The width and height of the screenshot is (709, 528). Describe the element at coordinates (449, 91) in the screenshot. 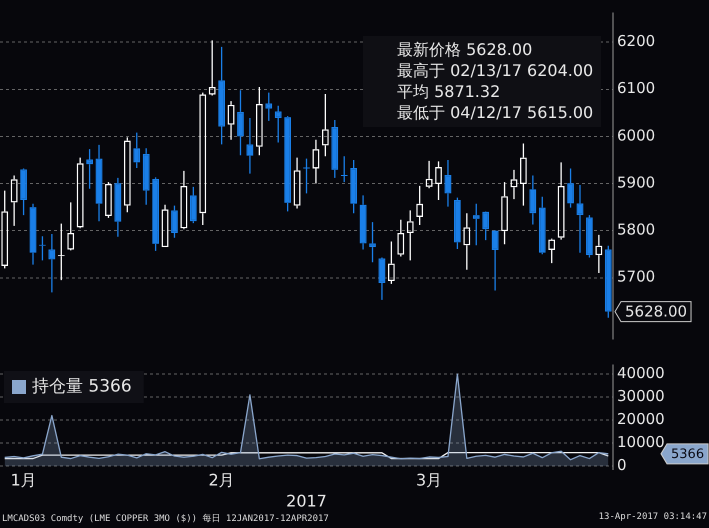

I see `annotation: 平均 5871.32` at that location.